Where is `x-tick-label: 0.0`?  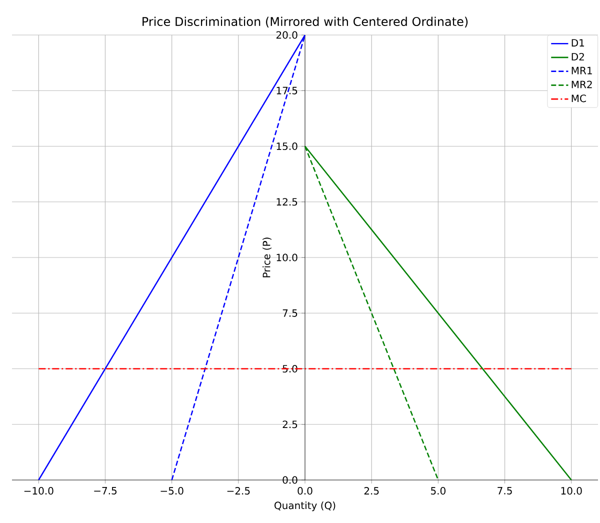 x-tick-label: 0.0 is located at coordinates (305, 491).